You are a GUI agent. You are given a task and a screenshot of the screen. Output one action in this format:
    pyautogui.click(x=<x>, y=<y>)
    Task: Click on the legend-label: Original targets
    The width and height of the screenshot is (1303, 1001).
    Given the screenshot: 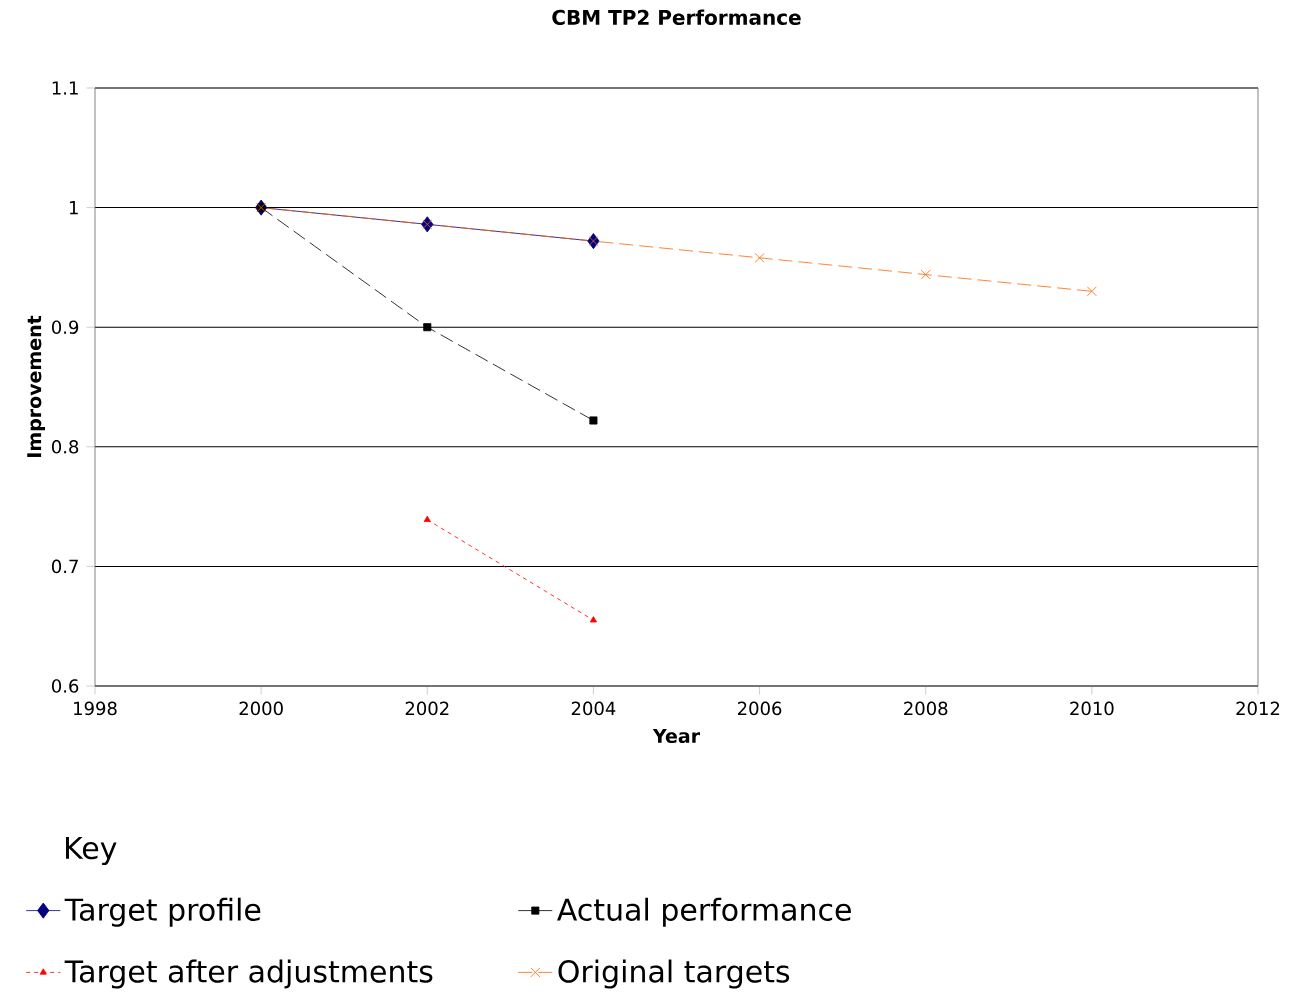 What is the action you would take?
    pyautogui.click(x=674, y=974)
    